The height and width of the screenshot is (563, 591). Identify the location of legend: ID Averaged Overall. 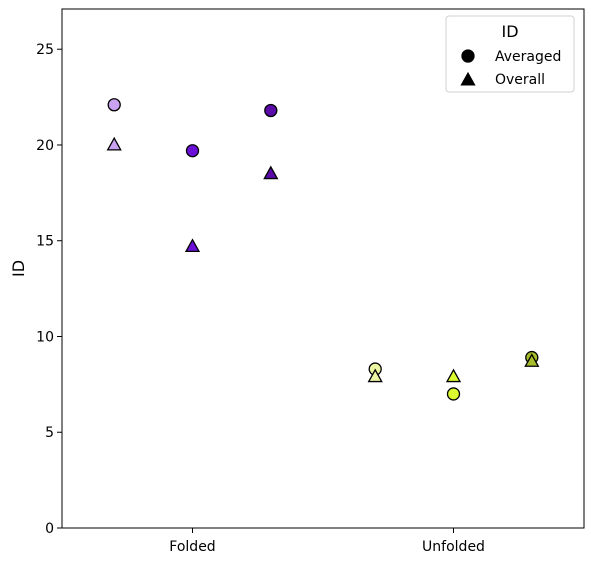
(510, 54).